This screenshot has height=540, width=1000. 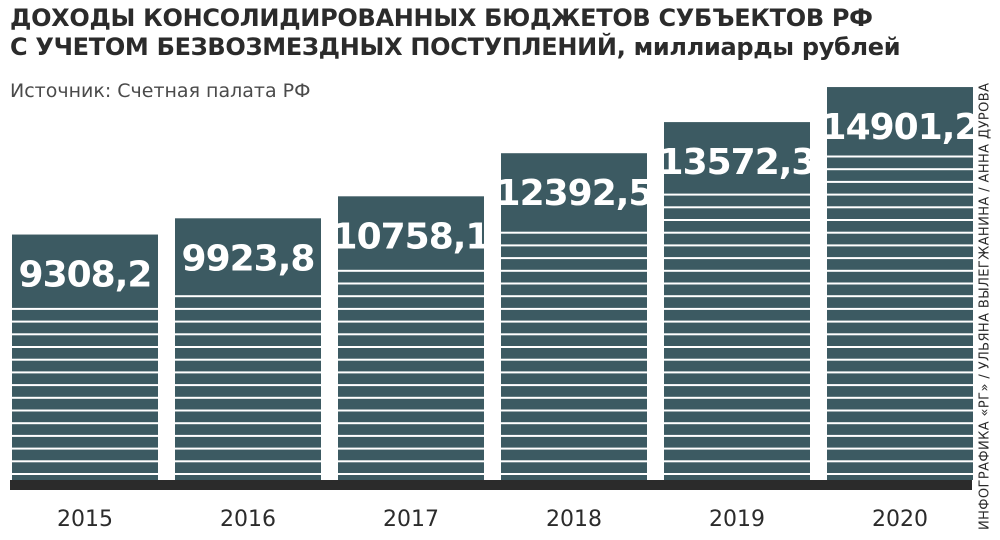 I want to click on x-tick-label: 2018, so click(x=574, y=519).